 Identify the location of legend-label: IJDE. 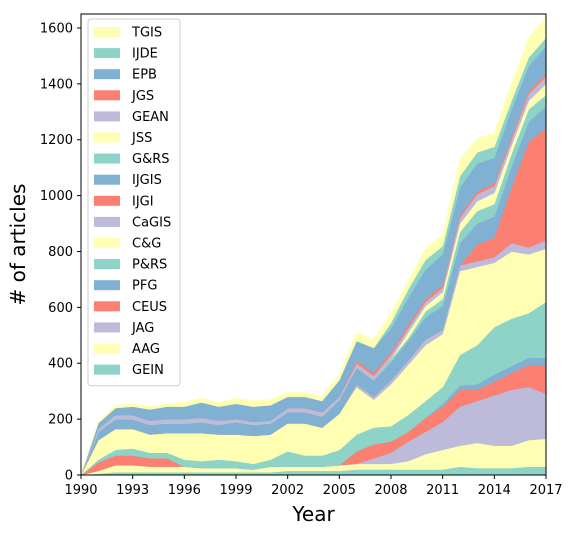
(145, 54).